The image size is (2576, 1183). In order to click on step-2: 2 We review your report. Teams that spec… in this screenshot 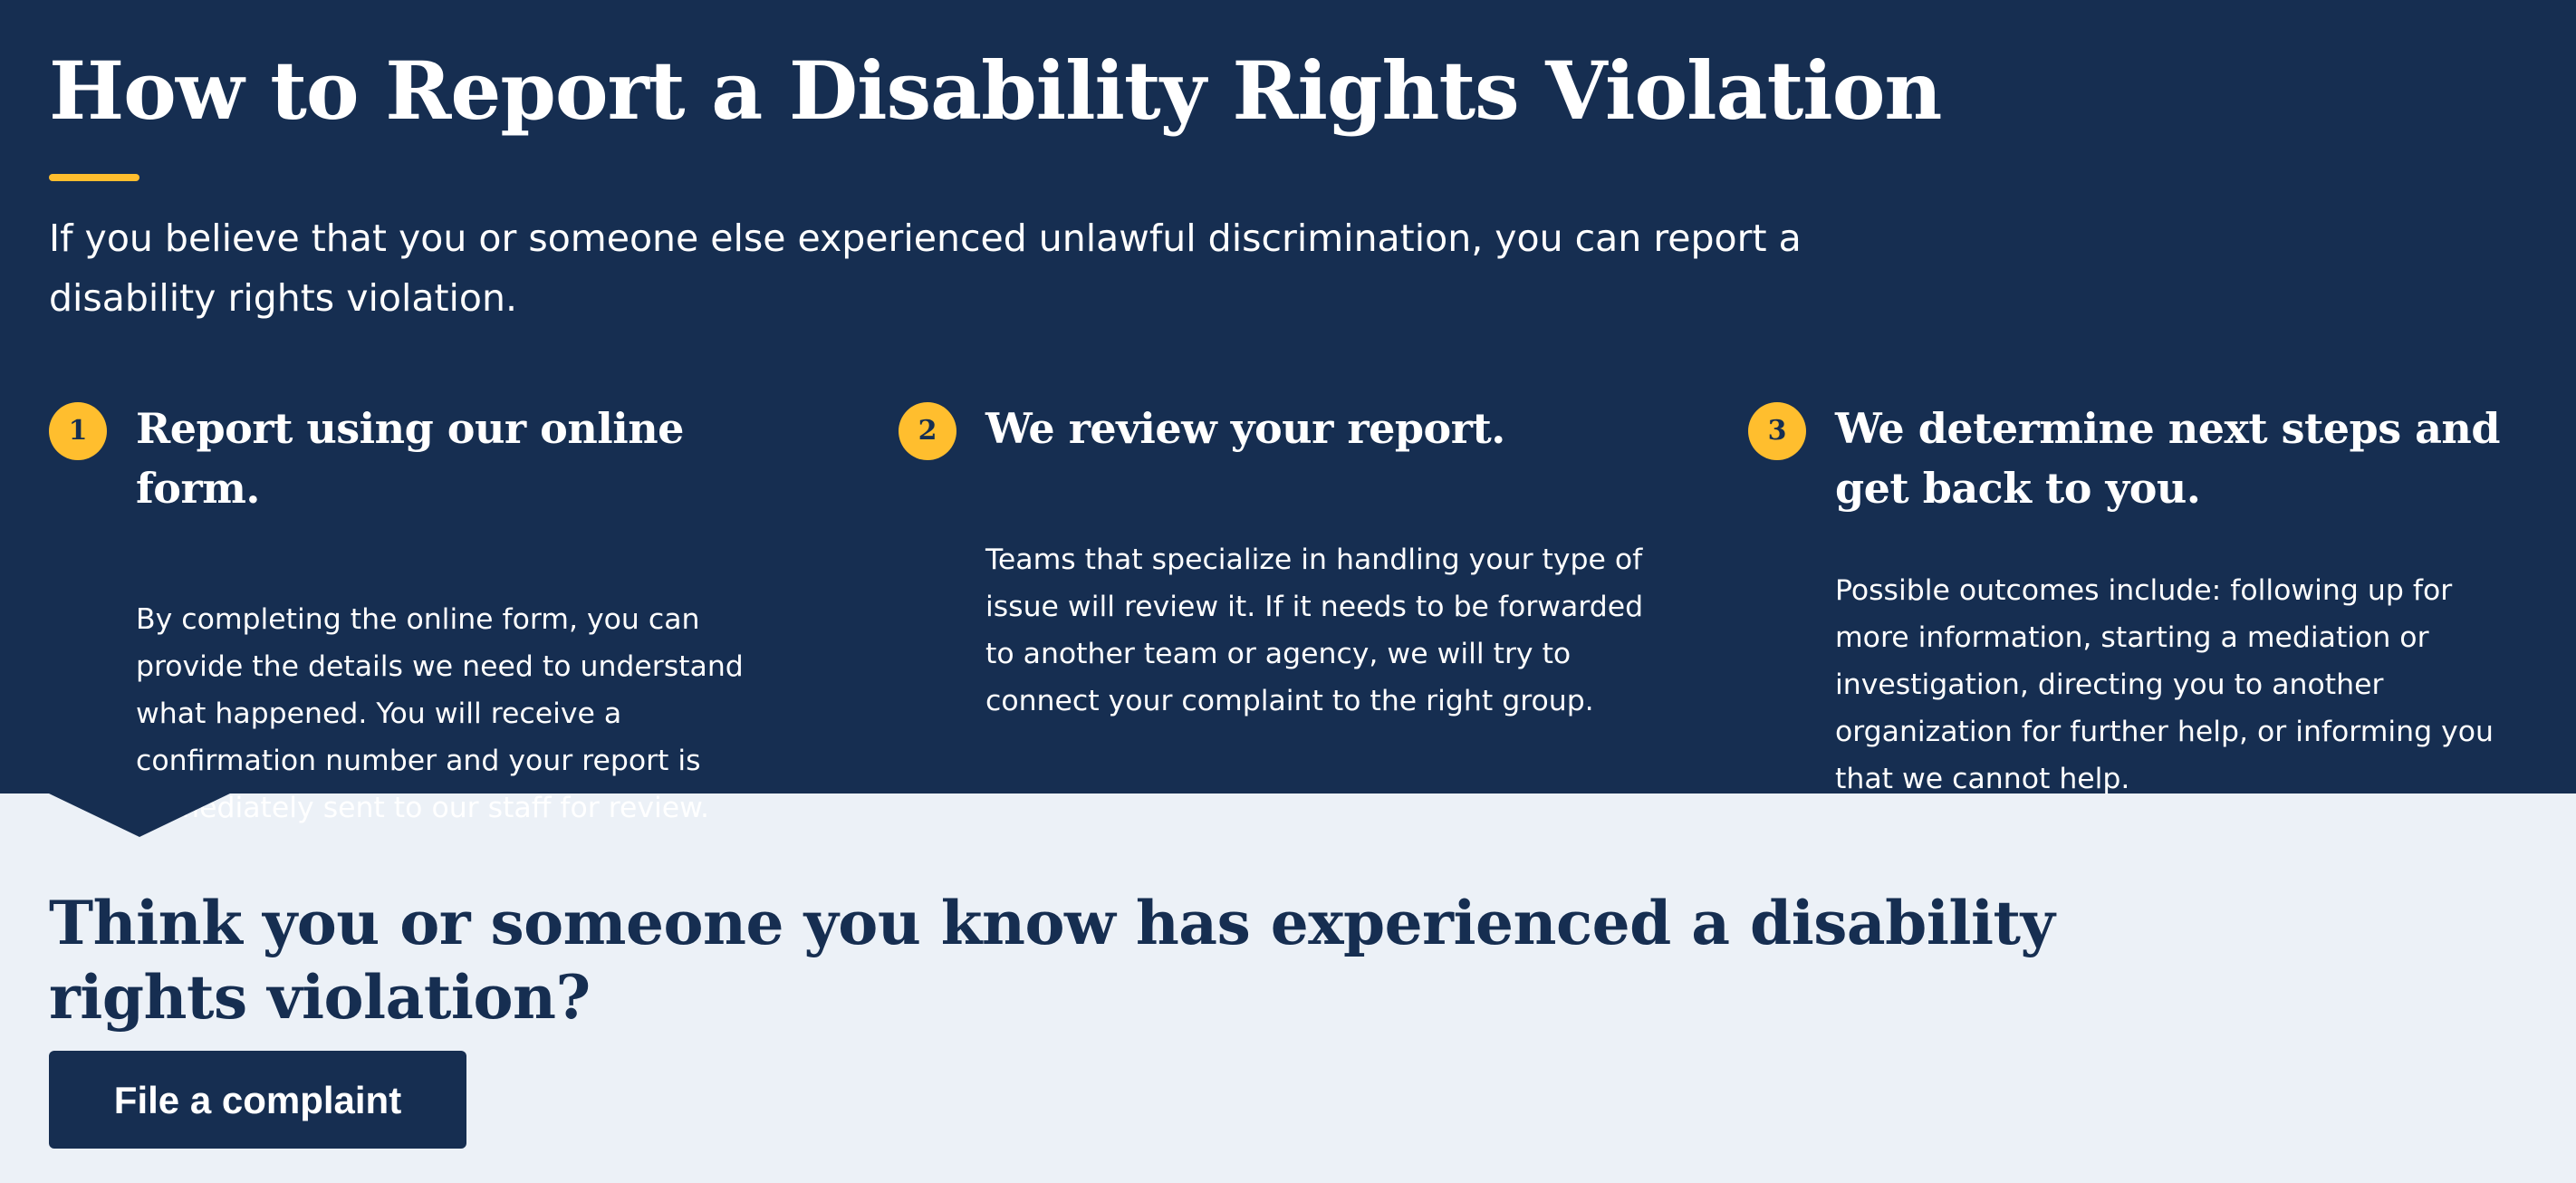, I will do `click(1279, 562)`.